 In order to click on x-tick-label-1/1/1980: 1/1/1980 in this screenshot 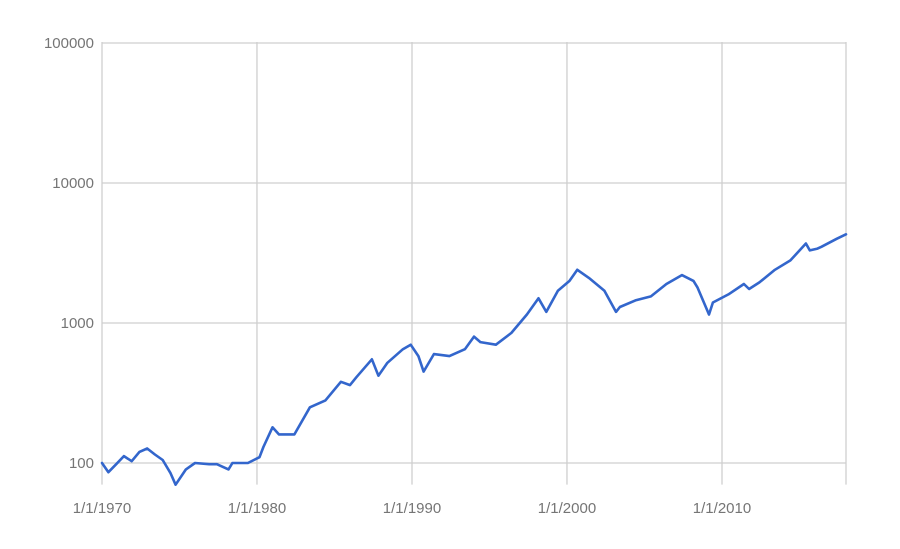, I will do `click(257, 508)`.